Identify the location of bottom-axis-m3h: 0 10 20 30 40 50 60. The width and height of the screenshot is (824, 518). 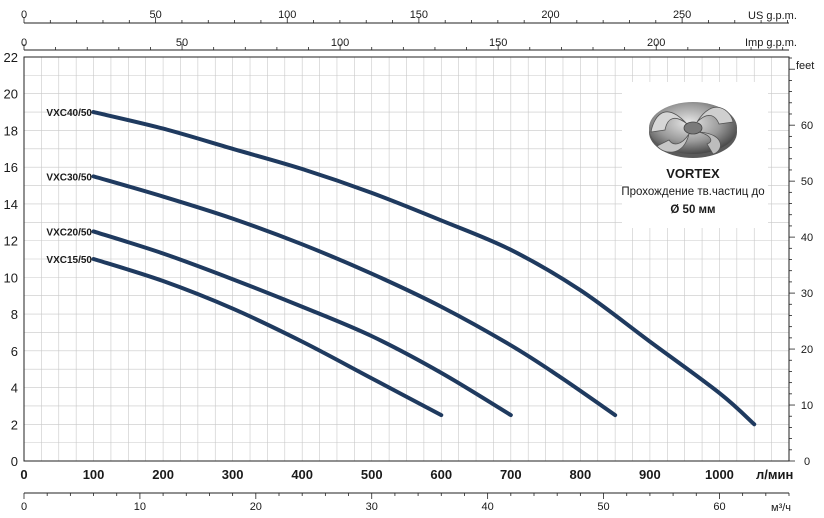
(405, 502).